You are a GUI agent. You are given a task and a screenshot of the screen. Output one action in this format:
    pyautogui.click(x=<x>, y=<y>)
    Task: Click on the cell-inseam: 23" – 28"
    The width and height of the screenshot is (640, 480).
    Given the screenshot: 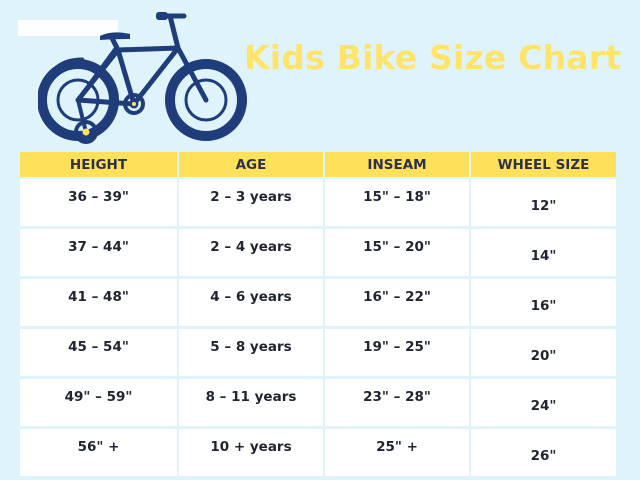 What is the action you would take?
    pyautogui.click(x=397, y=402)
    